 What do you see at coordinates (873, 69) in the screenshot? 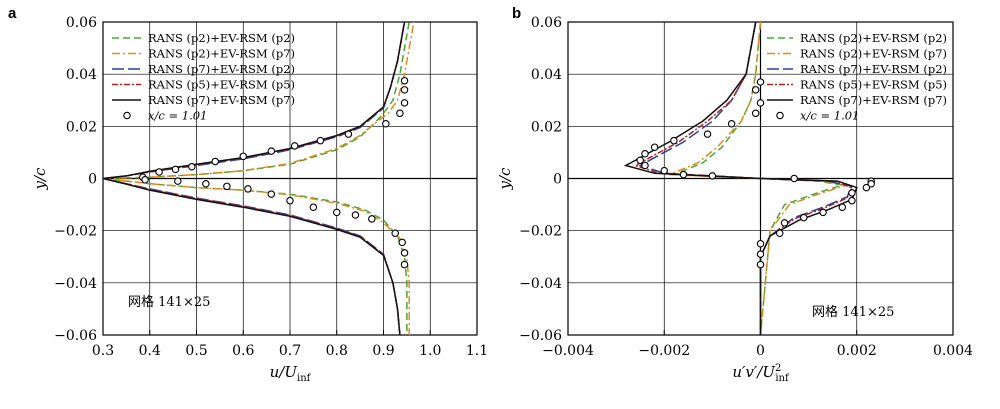
I see `legend-label: RANS (p7)+EV-RSM (p2)` at bounding box center [873, 69].